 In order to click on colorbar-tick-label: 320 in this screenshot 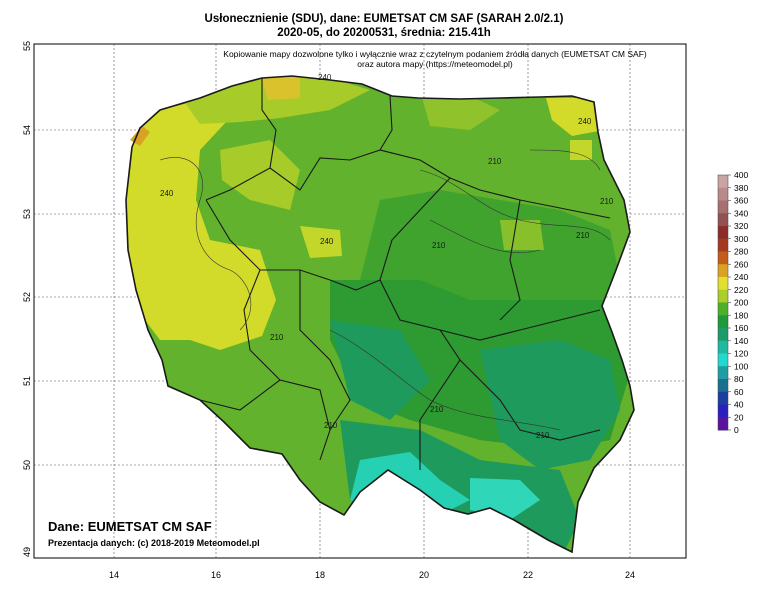, I will do `click(741, 226)`.